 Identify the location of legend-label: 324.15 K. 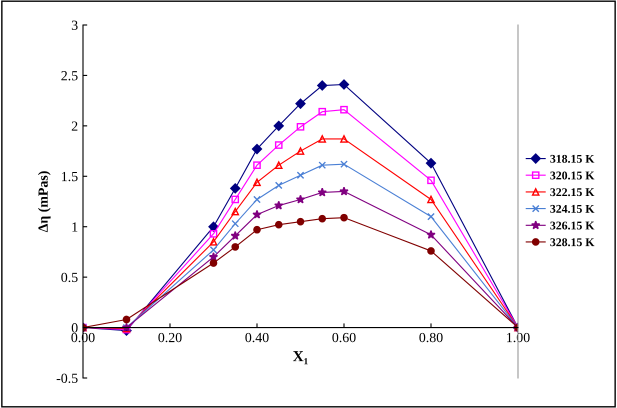
(572, 208).